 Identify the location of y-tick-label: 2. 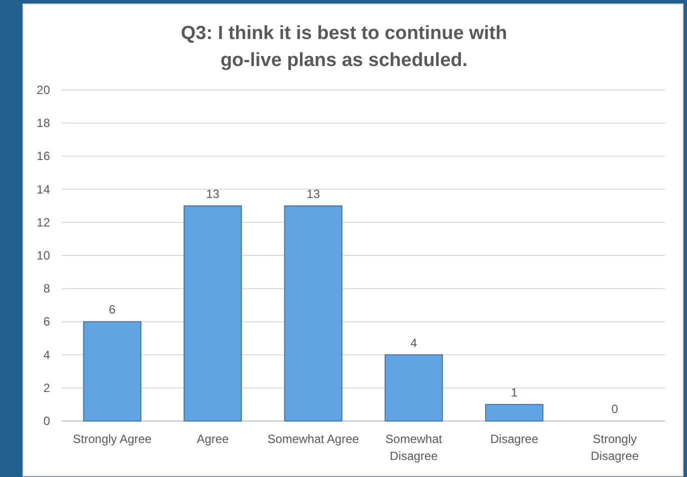
(46, 387).